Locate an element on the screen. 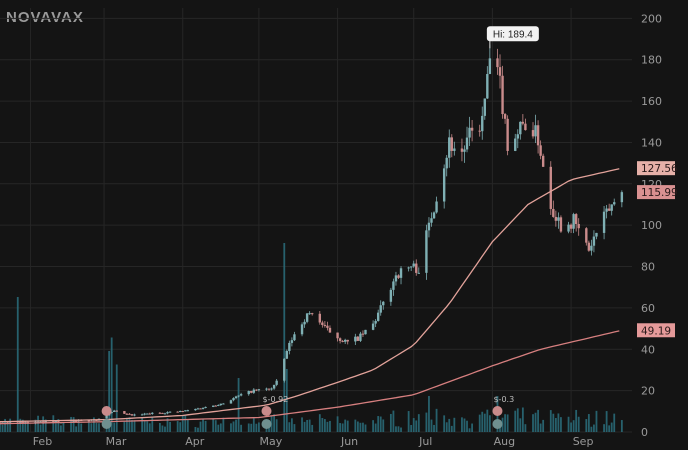  y-tick-label: 0 is located at coordinates (644, 432).